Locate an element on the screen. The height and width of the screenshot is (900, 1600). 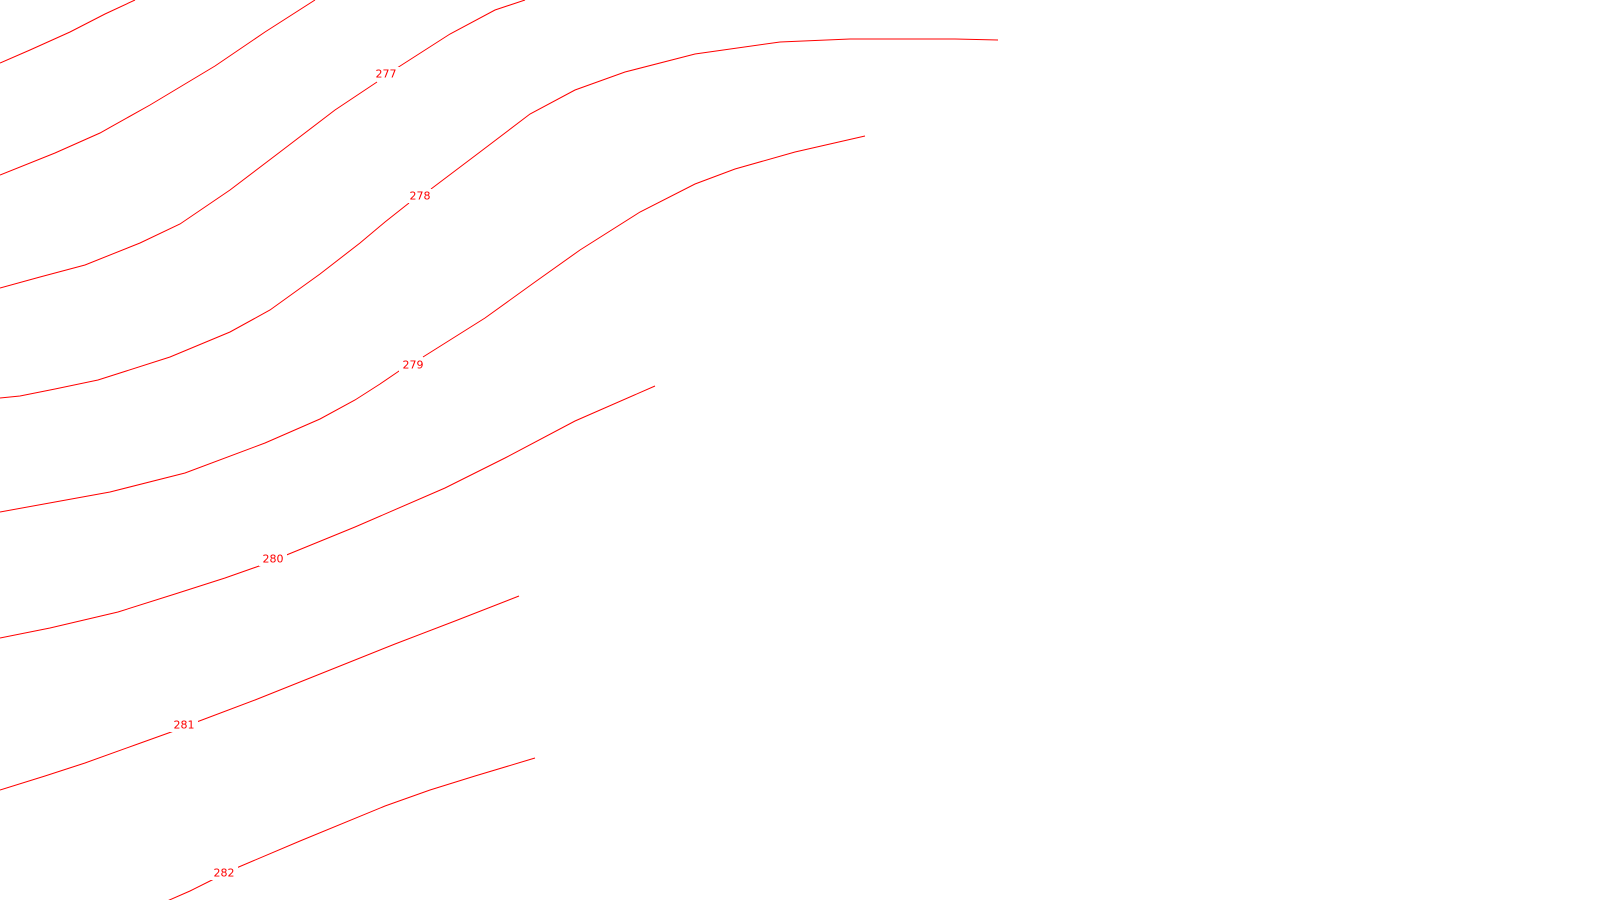
contour-label-282: 282 is located at coordinates (224, 873).